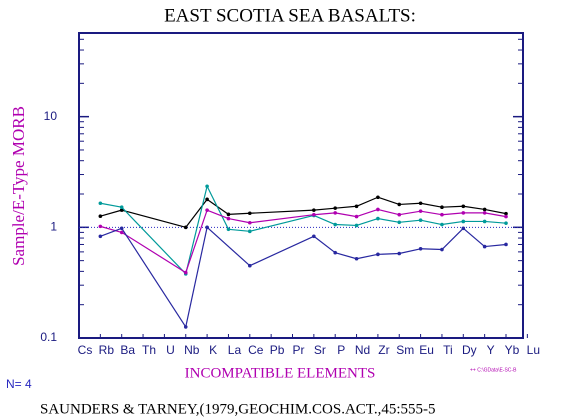  I want to click on y-axis-label: Sample/E-Type MORB, so click(18, 186).